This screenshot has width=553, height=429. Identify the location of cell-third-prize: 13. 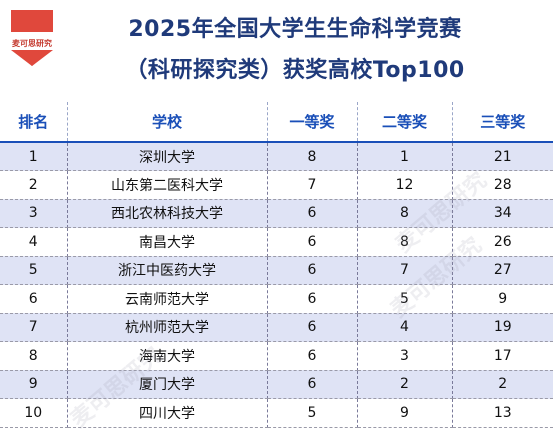
(502, 413).